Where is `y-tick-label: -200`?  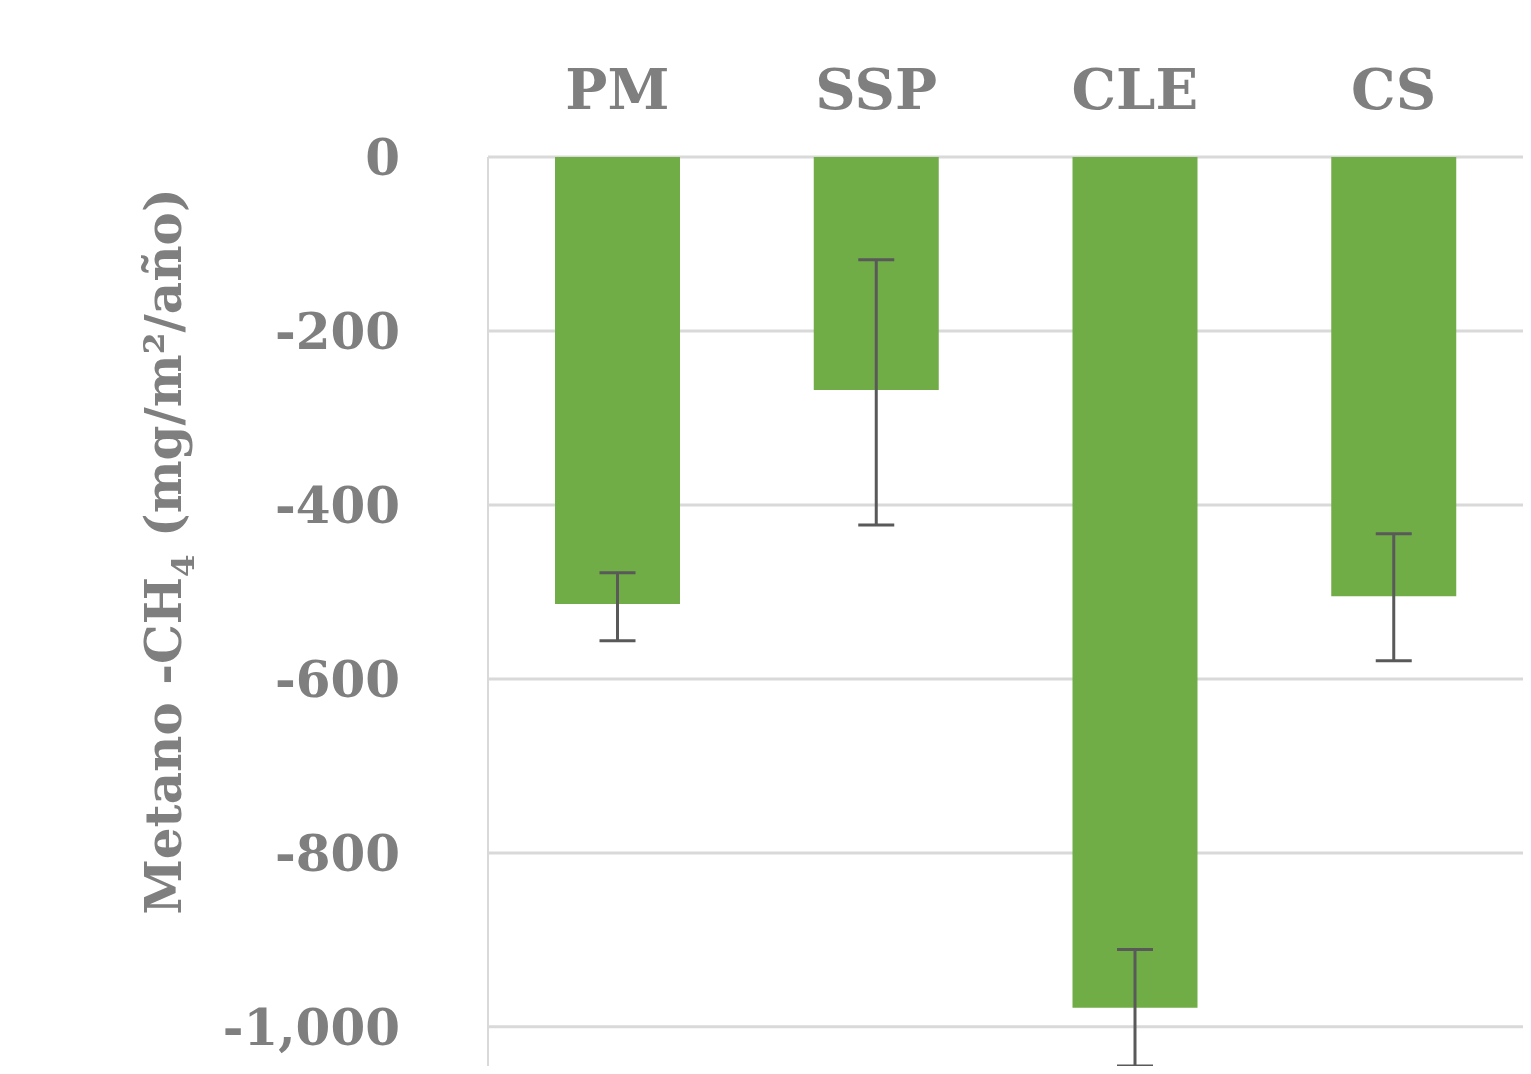 y-tick-label: -200 is located at coordinates (337, 331).